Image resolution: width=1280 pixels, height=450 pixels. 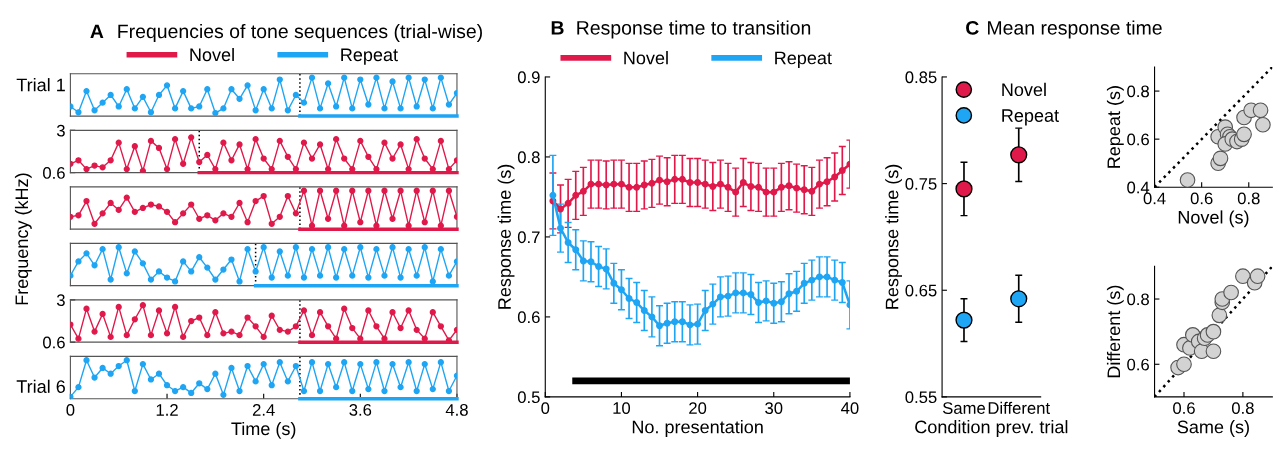 I want to click on x-tick-label: 2.4, so click(x=263, y=410).